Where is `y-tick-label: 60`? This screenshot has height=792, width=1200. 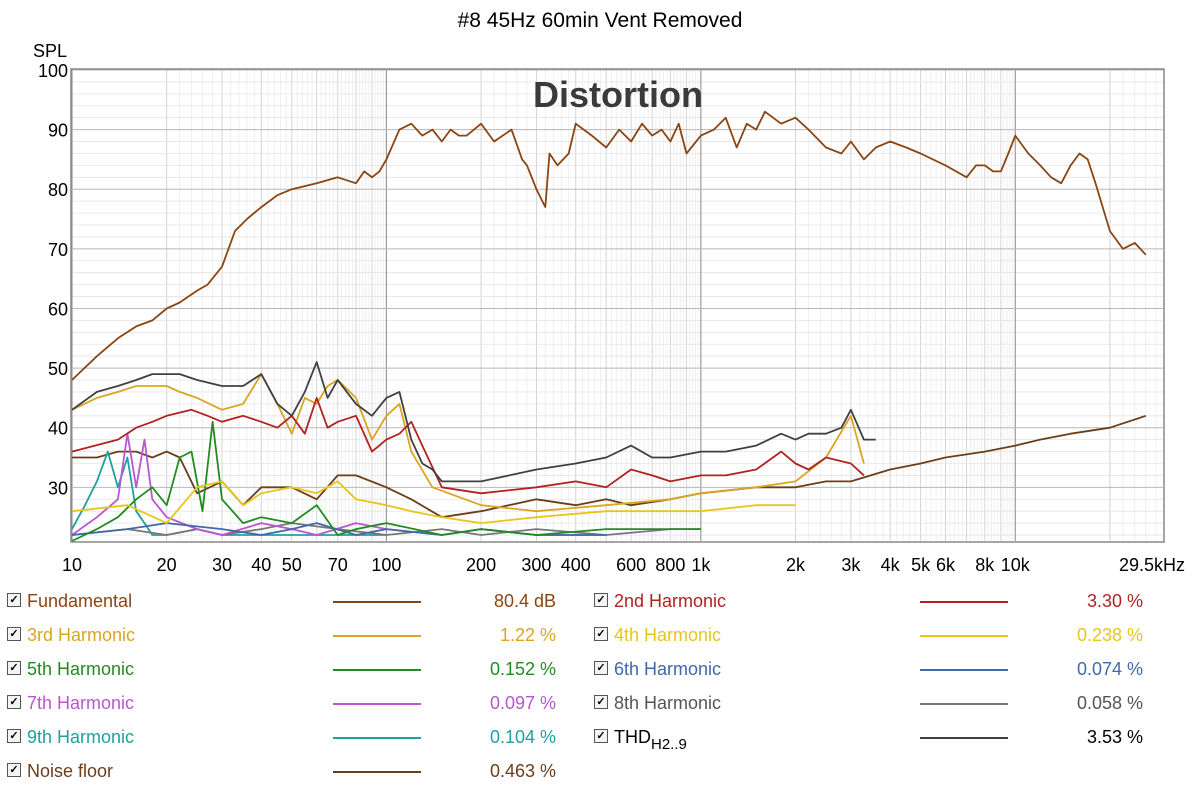
y-tick-label: 60 is located at coordinates (58, 309).